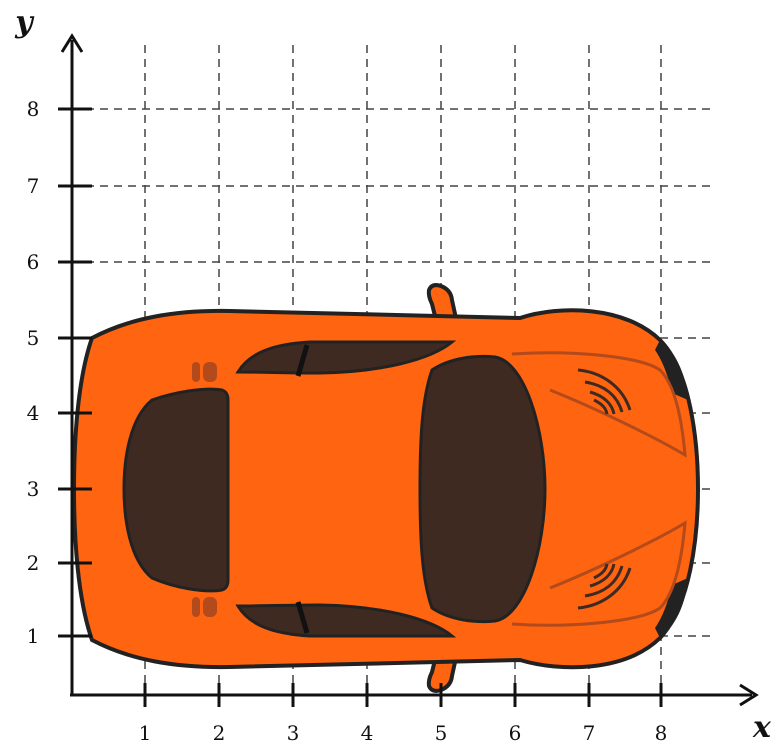  What do you see at coordinates (403, 733) in the screenshot?
I see `x-tick-labels: 1 2 3 4 5 6 7 8` at bounding box center [403, 733].